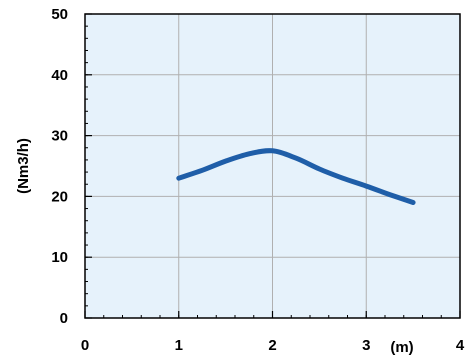  I want to click on x-tick-labels: 0 1 2 3 4, so click(273, 345).